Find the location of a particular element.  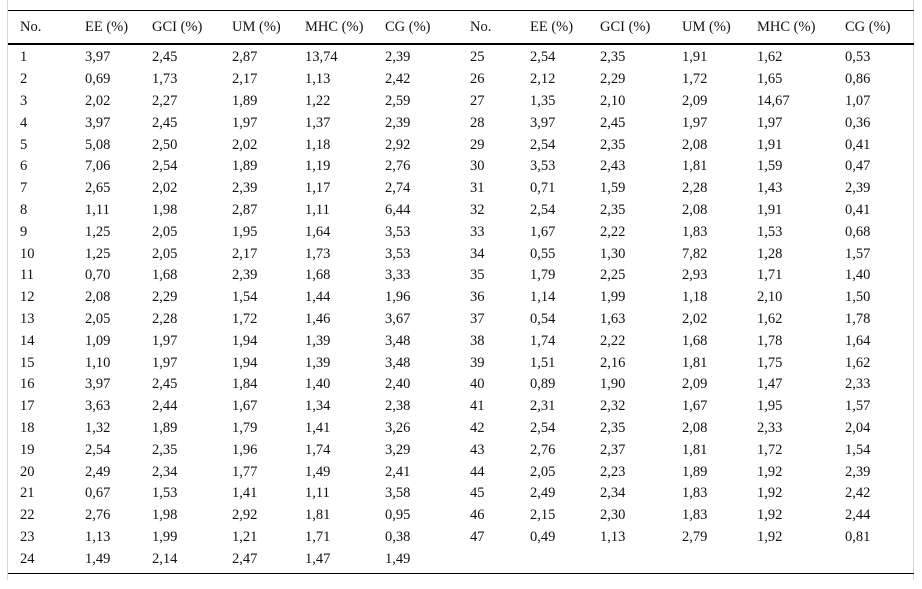

table-cell-mhc: 1,40 is located at coordinates (318, 384).